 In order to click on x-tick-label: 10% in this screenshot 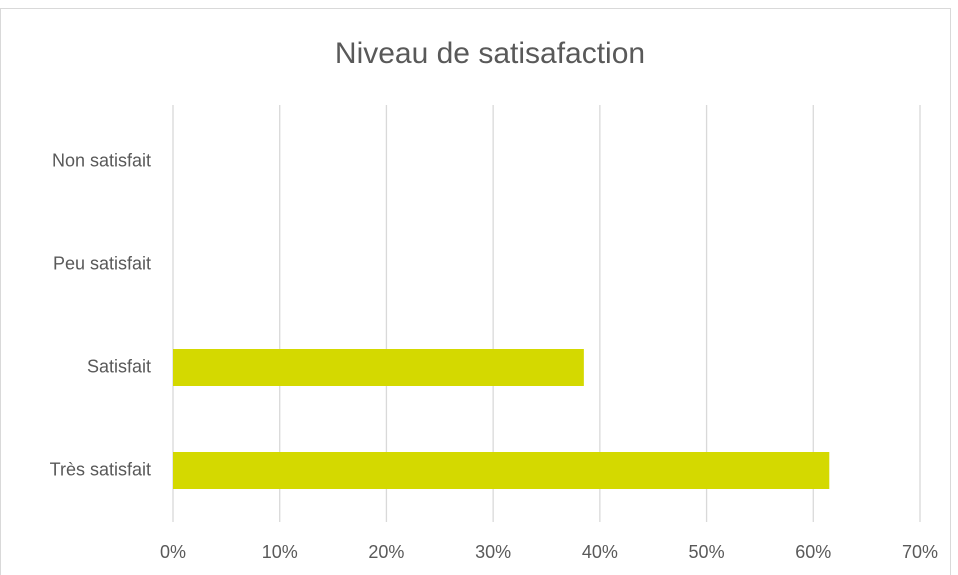, I will do `click(280, 552)`.